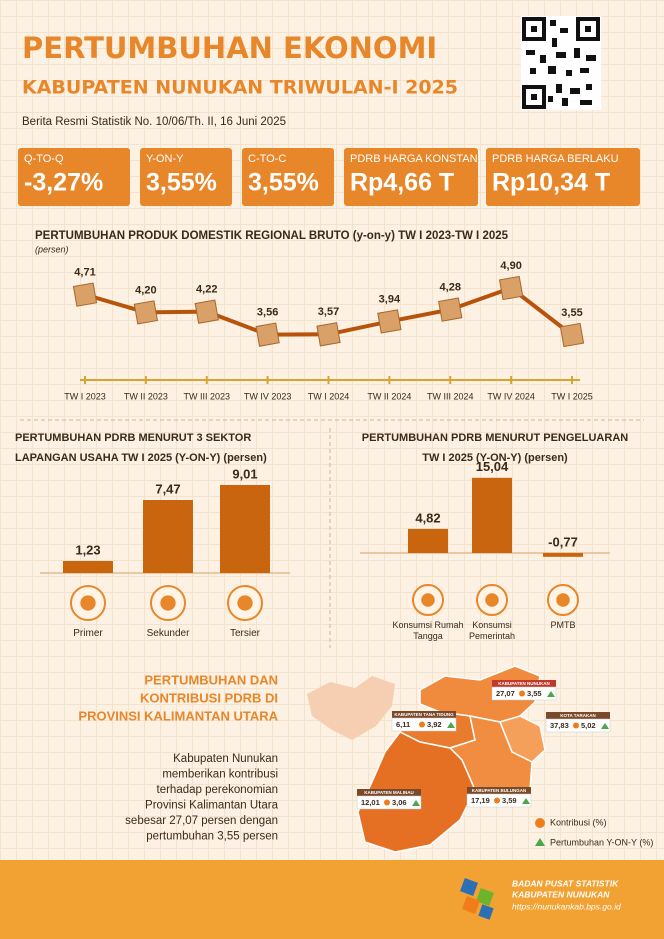  I want to click on section-title: PROVINSI KALIMANTAN UTARA, so click(178, 715).